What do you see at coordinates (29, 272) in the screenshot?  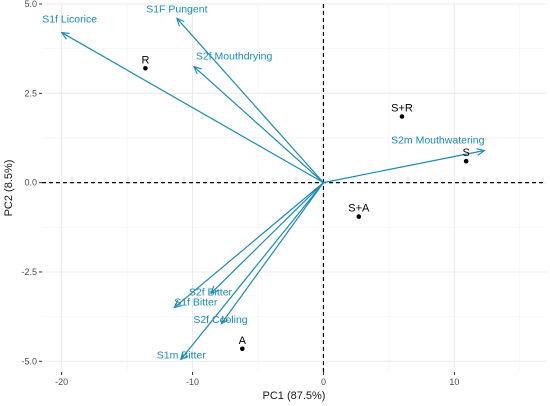 I see `y-tick-label: -2.5` at bounding box center [29, 272].